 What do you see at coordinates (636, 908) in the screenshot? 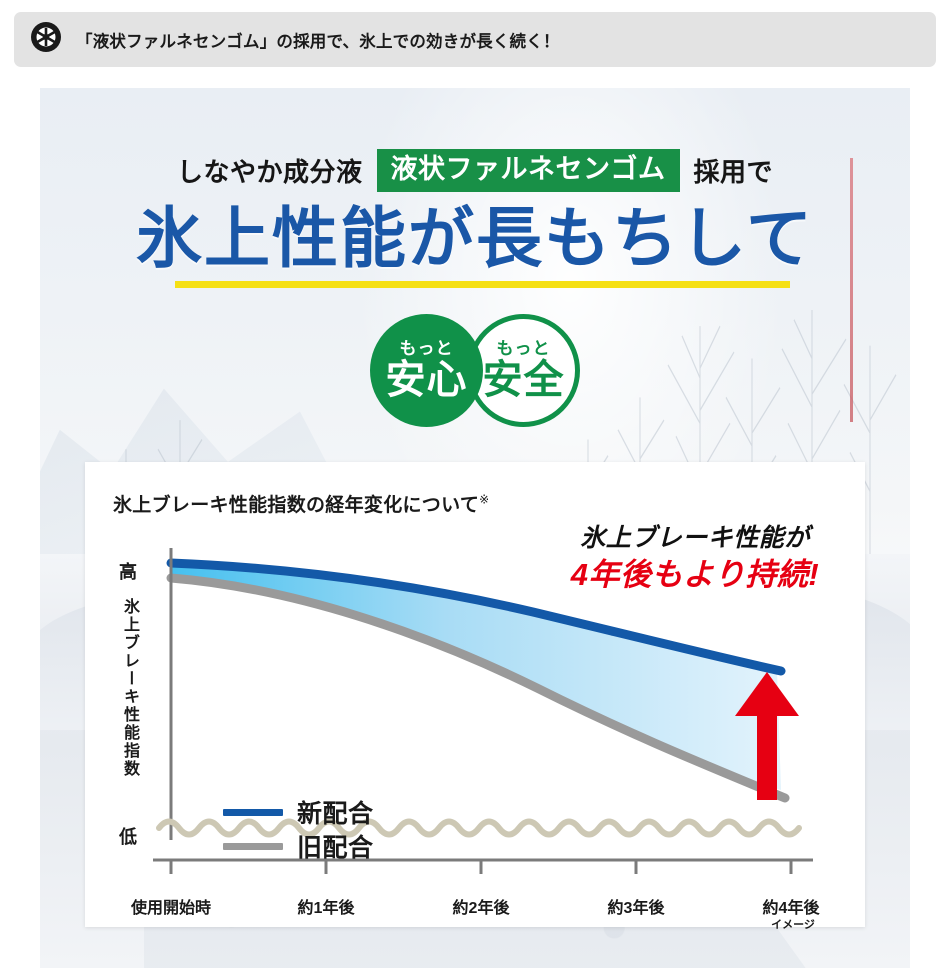
I see `x-axis-label-3: 約3年後` at bounding box center [636, 908].